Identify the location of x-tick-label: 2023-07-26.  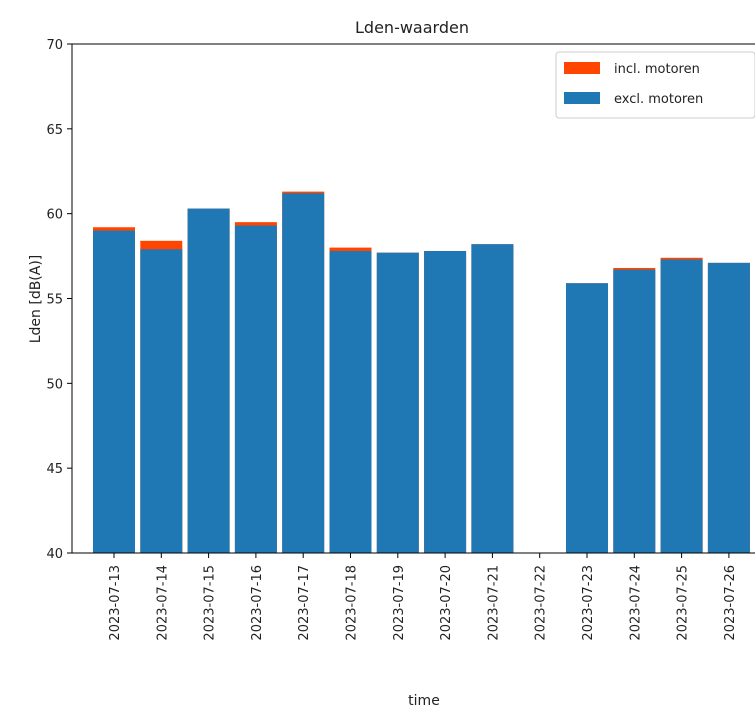
(730, 603).